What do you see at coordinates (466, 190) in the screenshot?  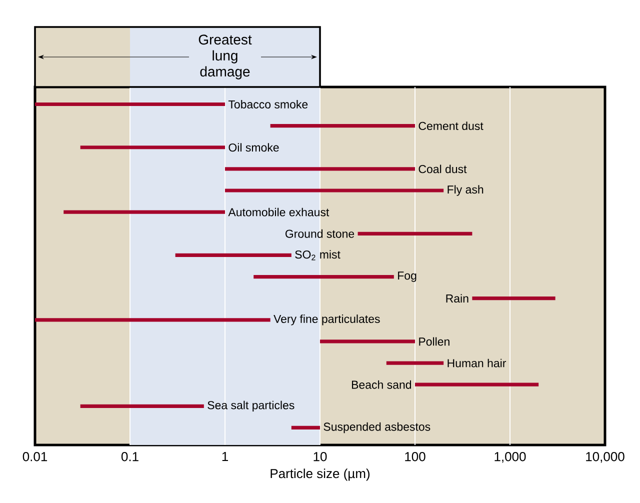 I see `y-tick-label: Fly ash` at bounding box center [466, 190].